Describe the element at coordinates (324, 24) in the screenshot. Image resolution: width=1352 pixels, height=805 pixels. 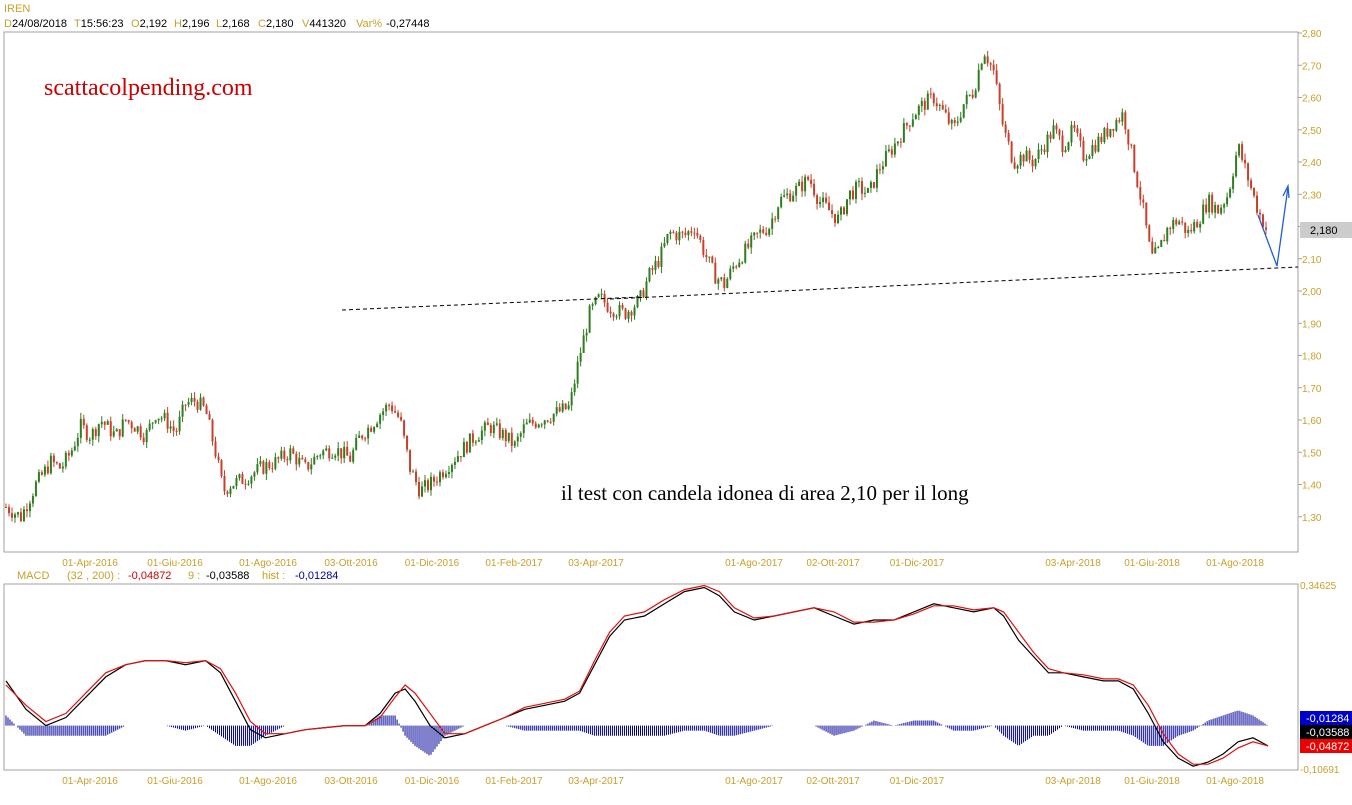
I see `svg-text: V441320` at that location.